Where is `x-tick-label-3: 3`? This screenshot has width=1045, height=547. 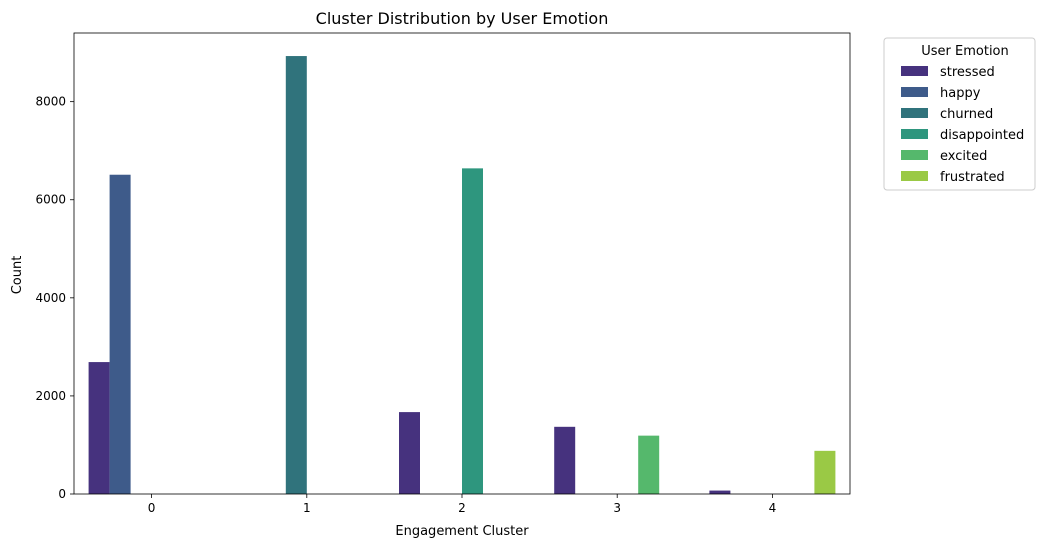
x-tick-label-3: 3 is located at coordinates (617, 508).